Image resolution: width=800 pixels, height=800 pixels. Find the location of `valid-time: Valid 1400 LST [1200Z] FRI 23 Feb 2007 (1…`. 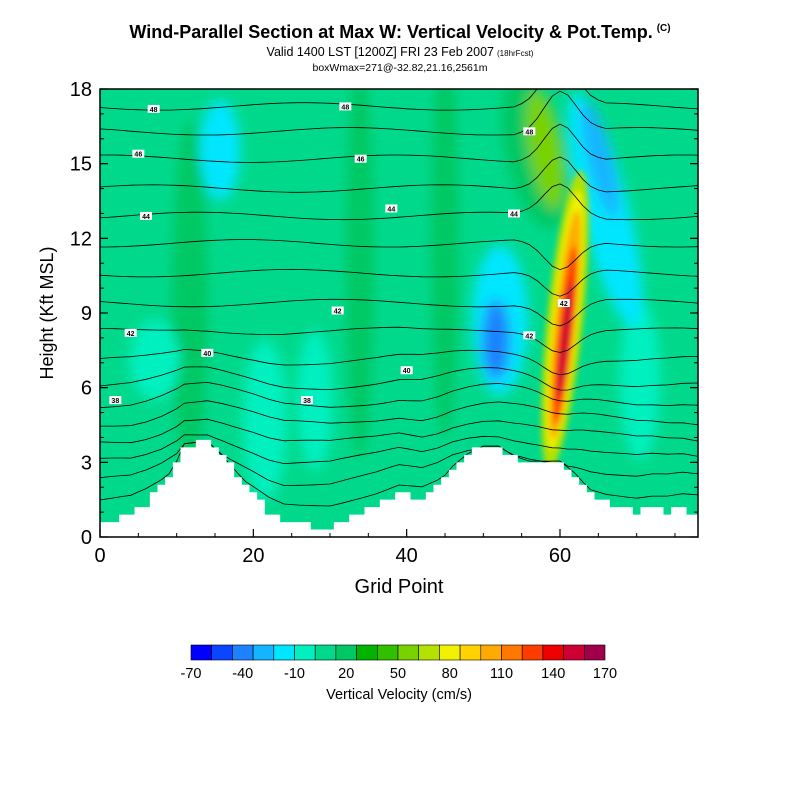

valid-time: Valid 1400 LST [1200Z] FRI 23 Feb 2007 (1… is located at coordinates (400, 52).